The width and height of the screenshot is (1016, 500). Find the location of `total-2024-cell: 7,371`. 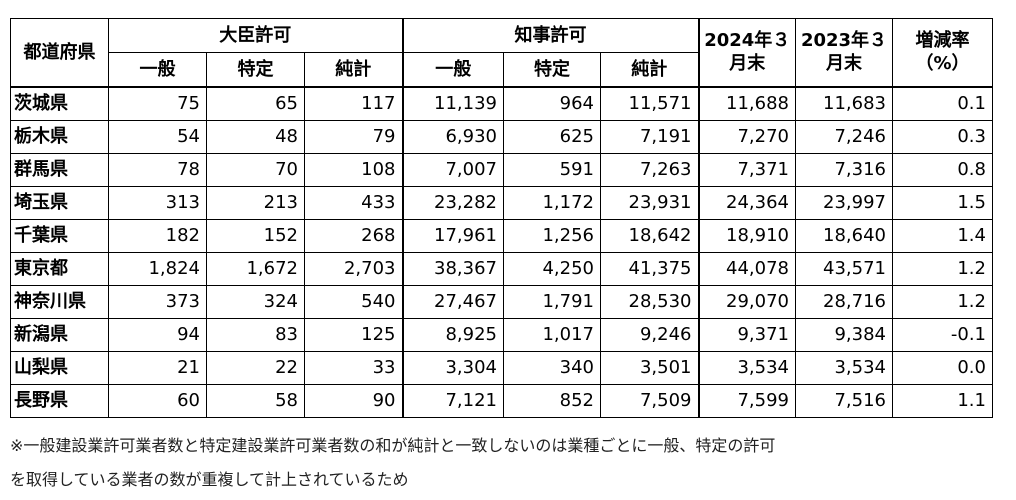

total-2024-cell: 7,371 is located at coordinates (746, 169).